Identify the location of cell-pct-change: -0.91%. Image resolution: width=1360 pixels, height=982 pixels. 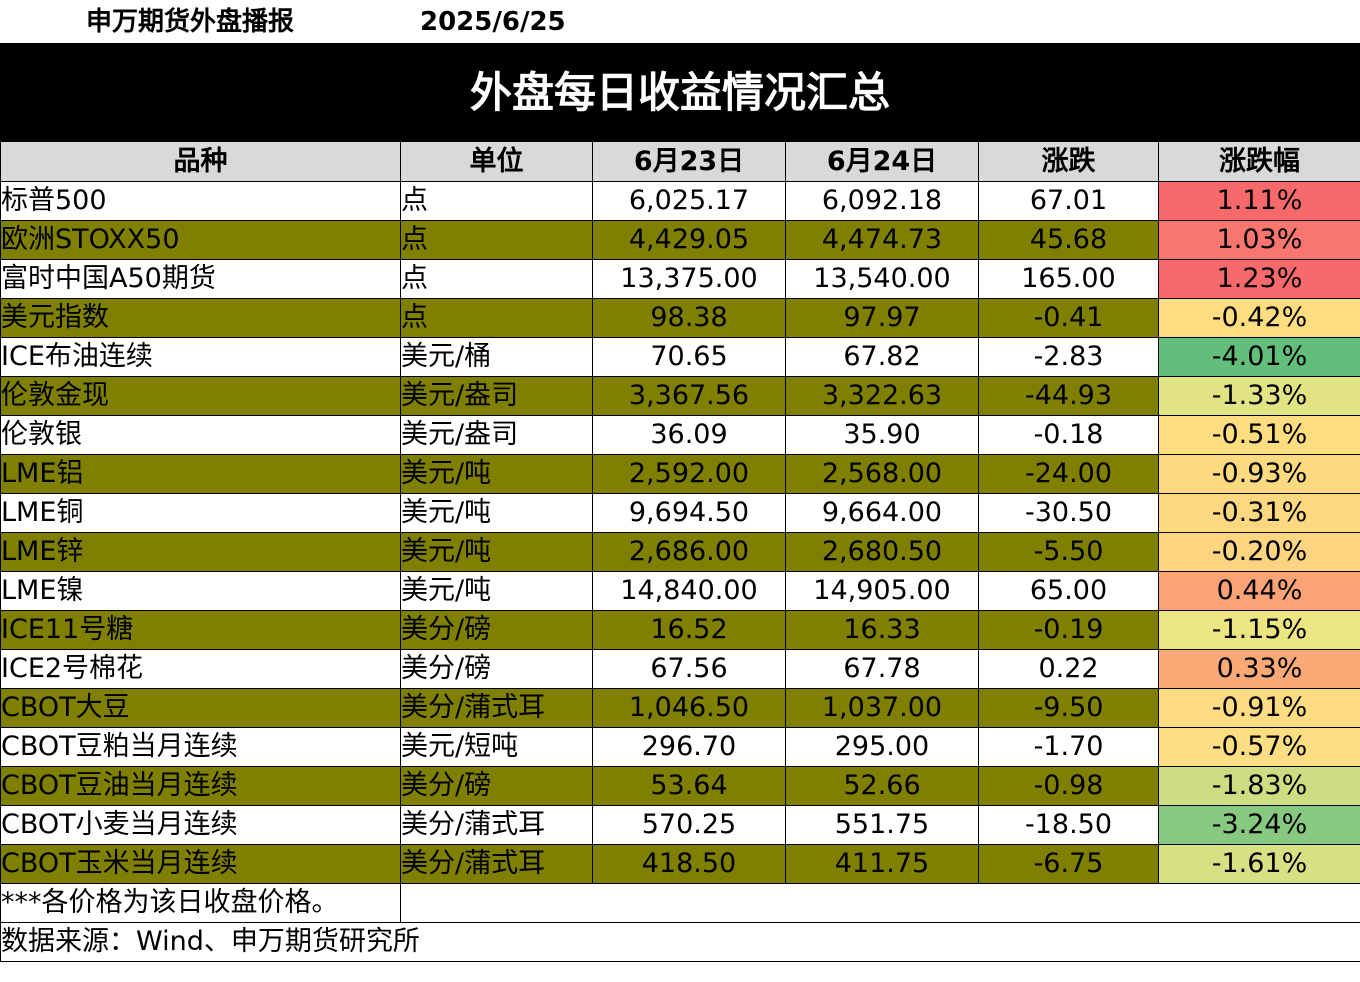
(1259, 708).